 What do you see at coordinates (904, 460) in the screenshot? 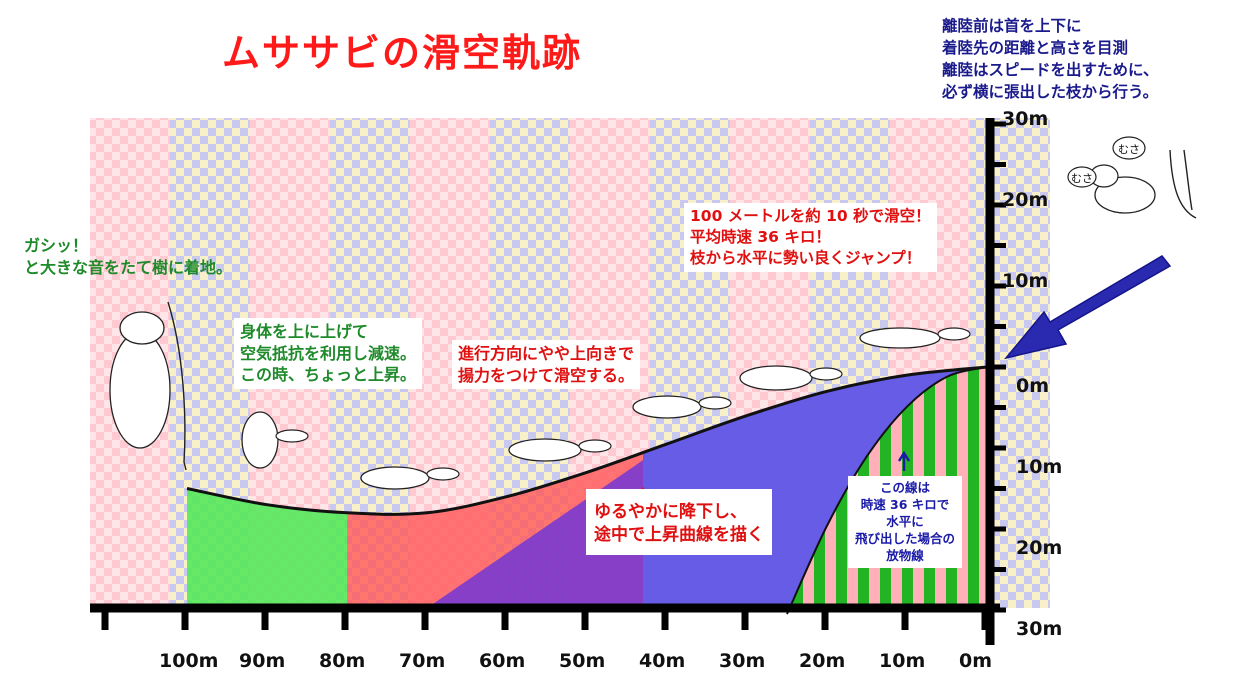
I see `up-arrow-blue` at bounding box center [904, 460].